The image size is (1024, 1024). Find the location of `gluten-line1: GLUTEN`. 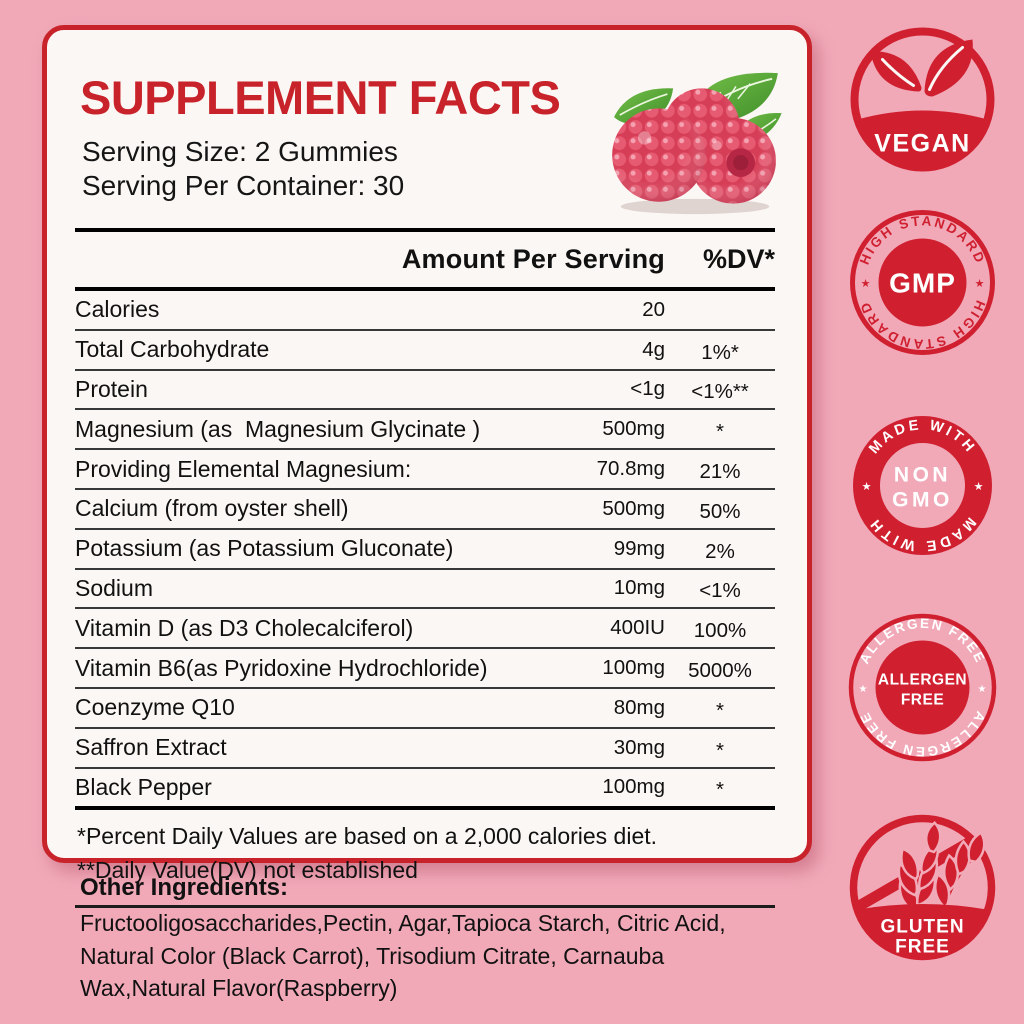

gluten-line1: GLUTEN is located at coordinates (922, 927).